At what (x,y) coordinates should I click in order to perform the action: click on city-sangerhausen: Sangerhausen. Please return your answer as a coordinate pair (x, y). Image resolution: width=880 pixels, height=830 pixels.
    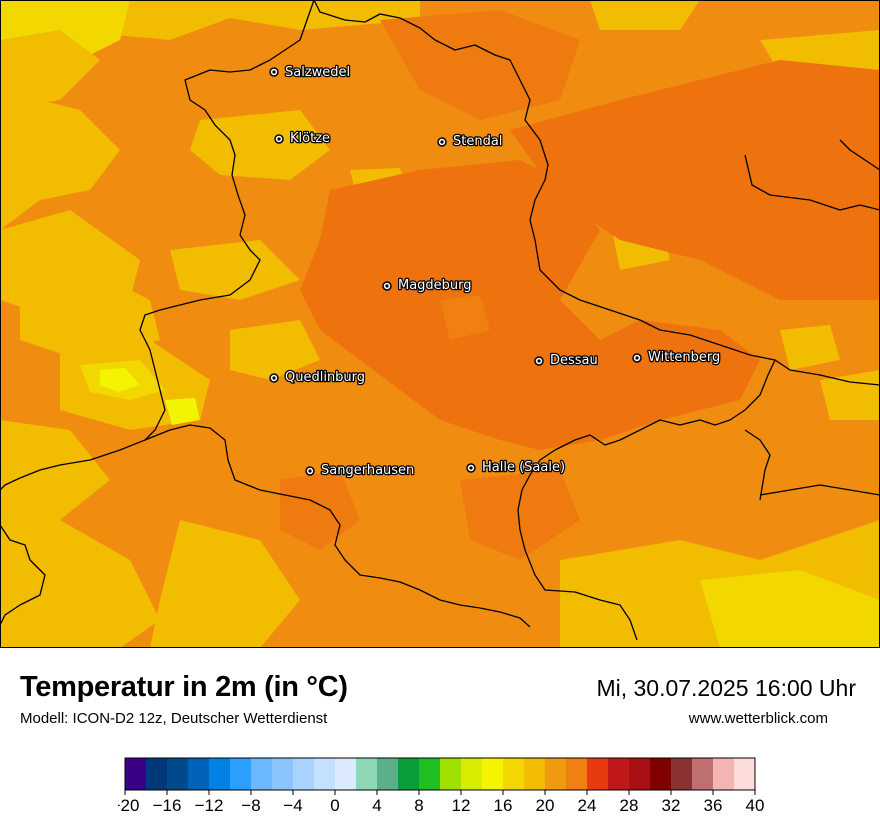
    Looking at the image, I should click on (360, 470).